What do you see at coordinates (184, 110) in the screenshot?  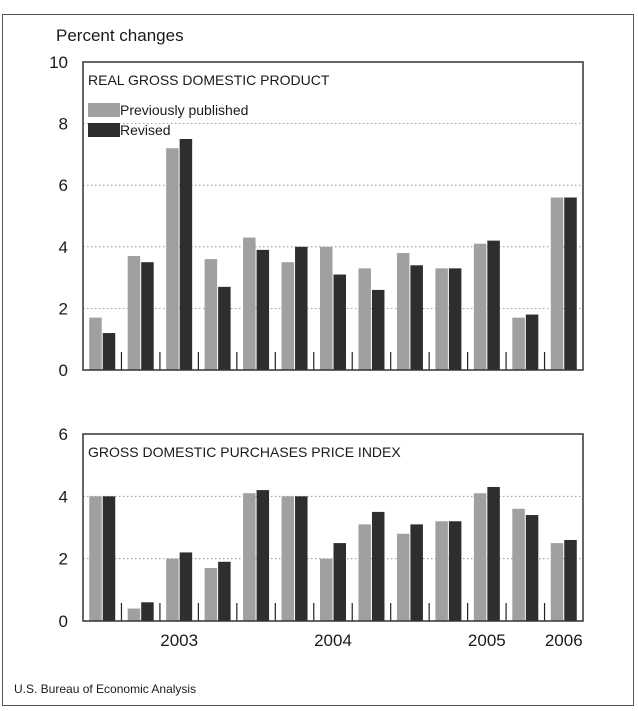 I see `legend-label-previously-published: Previously published` at bounding box center [184, 110].